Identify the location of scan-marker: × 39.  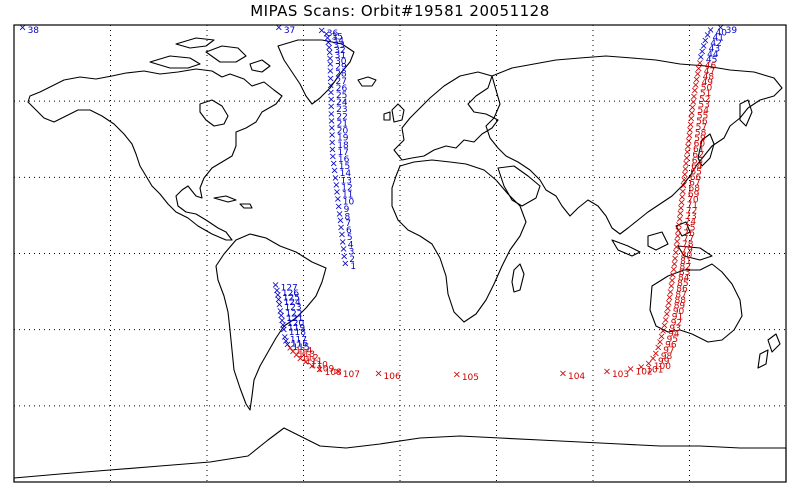
(726, 30).